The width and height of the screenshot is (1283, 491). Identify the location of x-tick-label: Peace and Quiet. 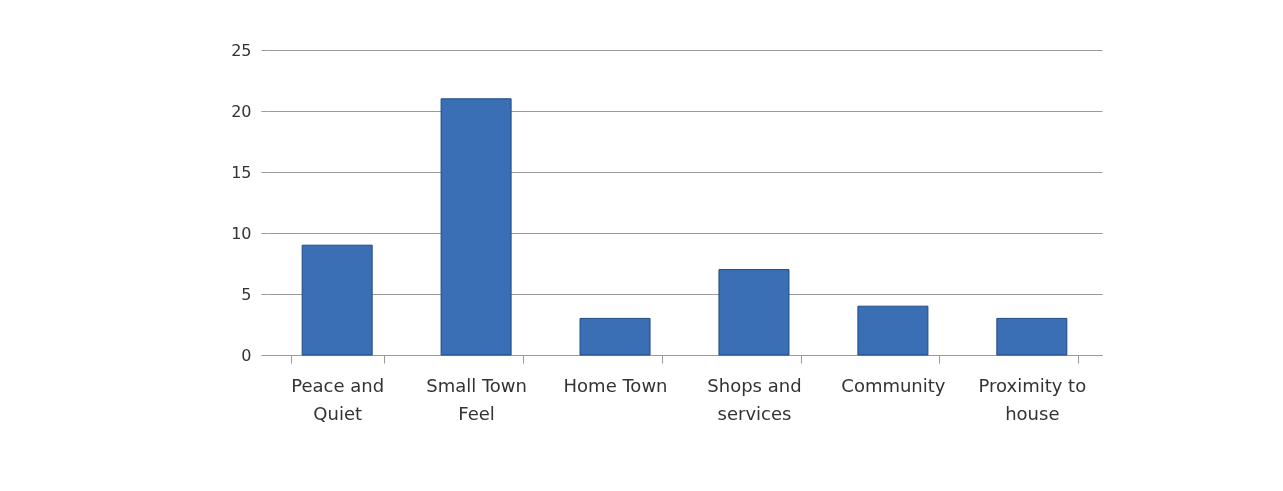
(338, 399).